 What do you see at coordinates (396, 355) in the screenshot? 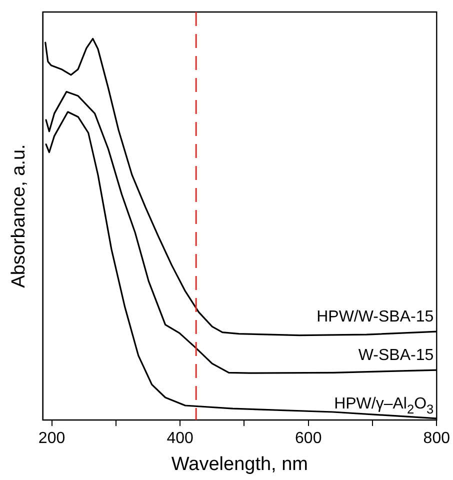
I see `series-label: W-SBA-15` at bounding box center [396, 355].